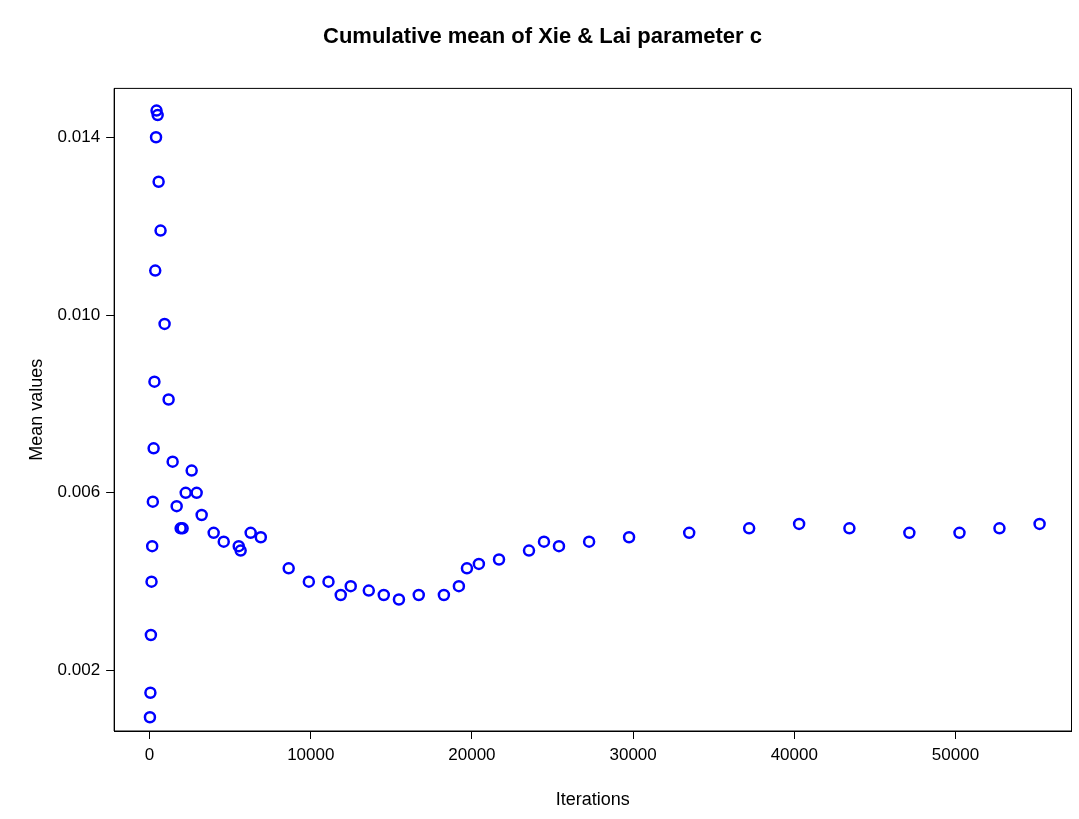 The image size is (1079, 819). I want to click on chart-title: Cumulative mean of Xie & Lai parameter c, so click(542, 36).